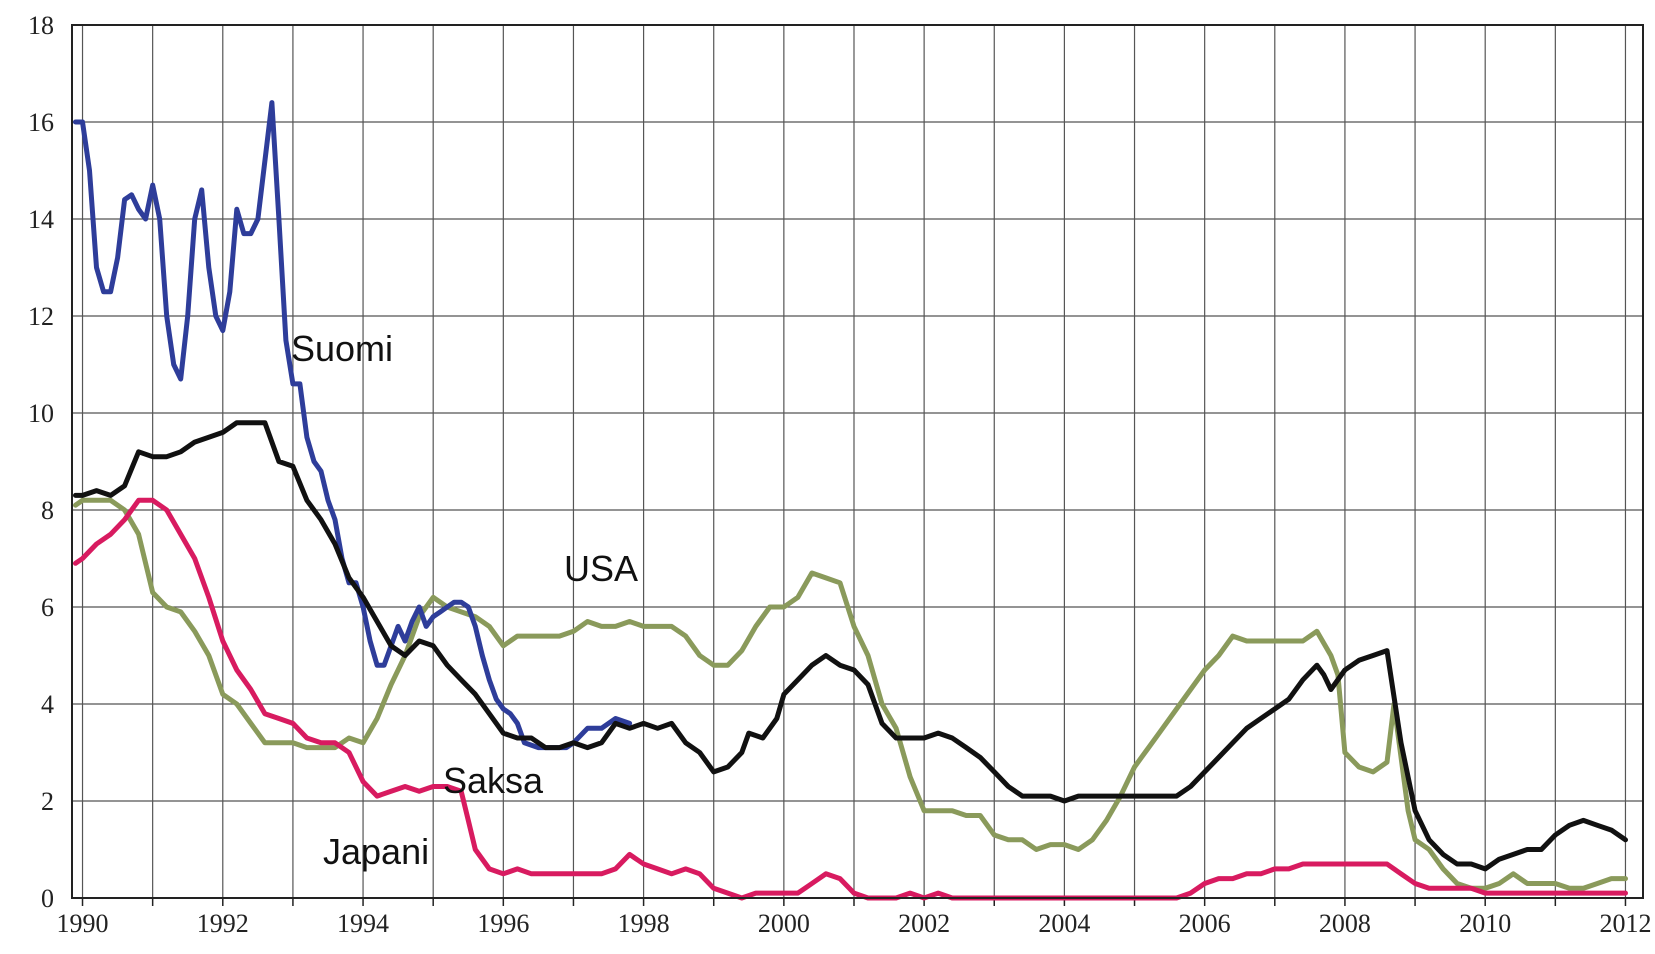  What do you see at coordinates (47, 898) in the screenshot?
I see `y-tick-label: 0` at bounding box center [47, 898].